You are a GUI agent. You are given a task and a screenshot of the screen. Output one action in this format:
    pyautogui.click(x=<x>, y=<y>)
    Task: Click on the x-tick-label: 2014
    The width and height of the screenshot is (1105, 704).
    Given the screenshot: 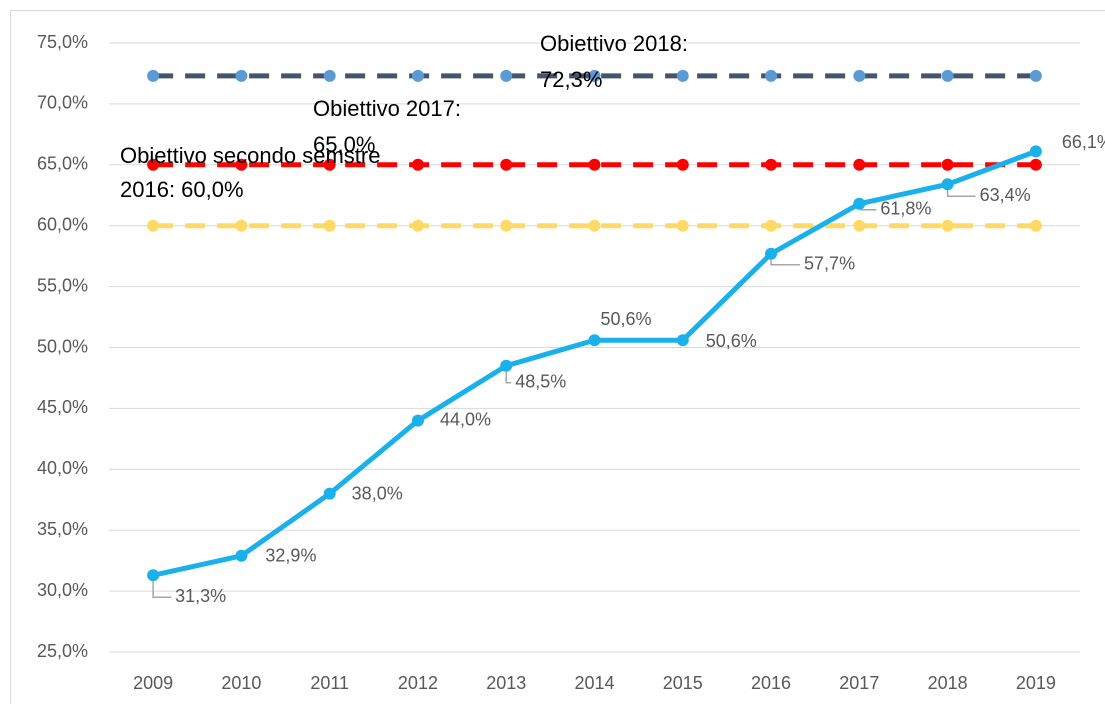 What is the action you would take?
    pyautogui.click(x=594, y=683)
    